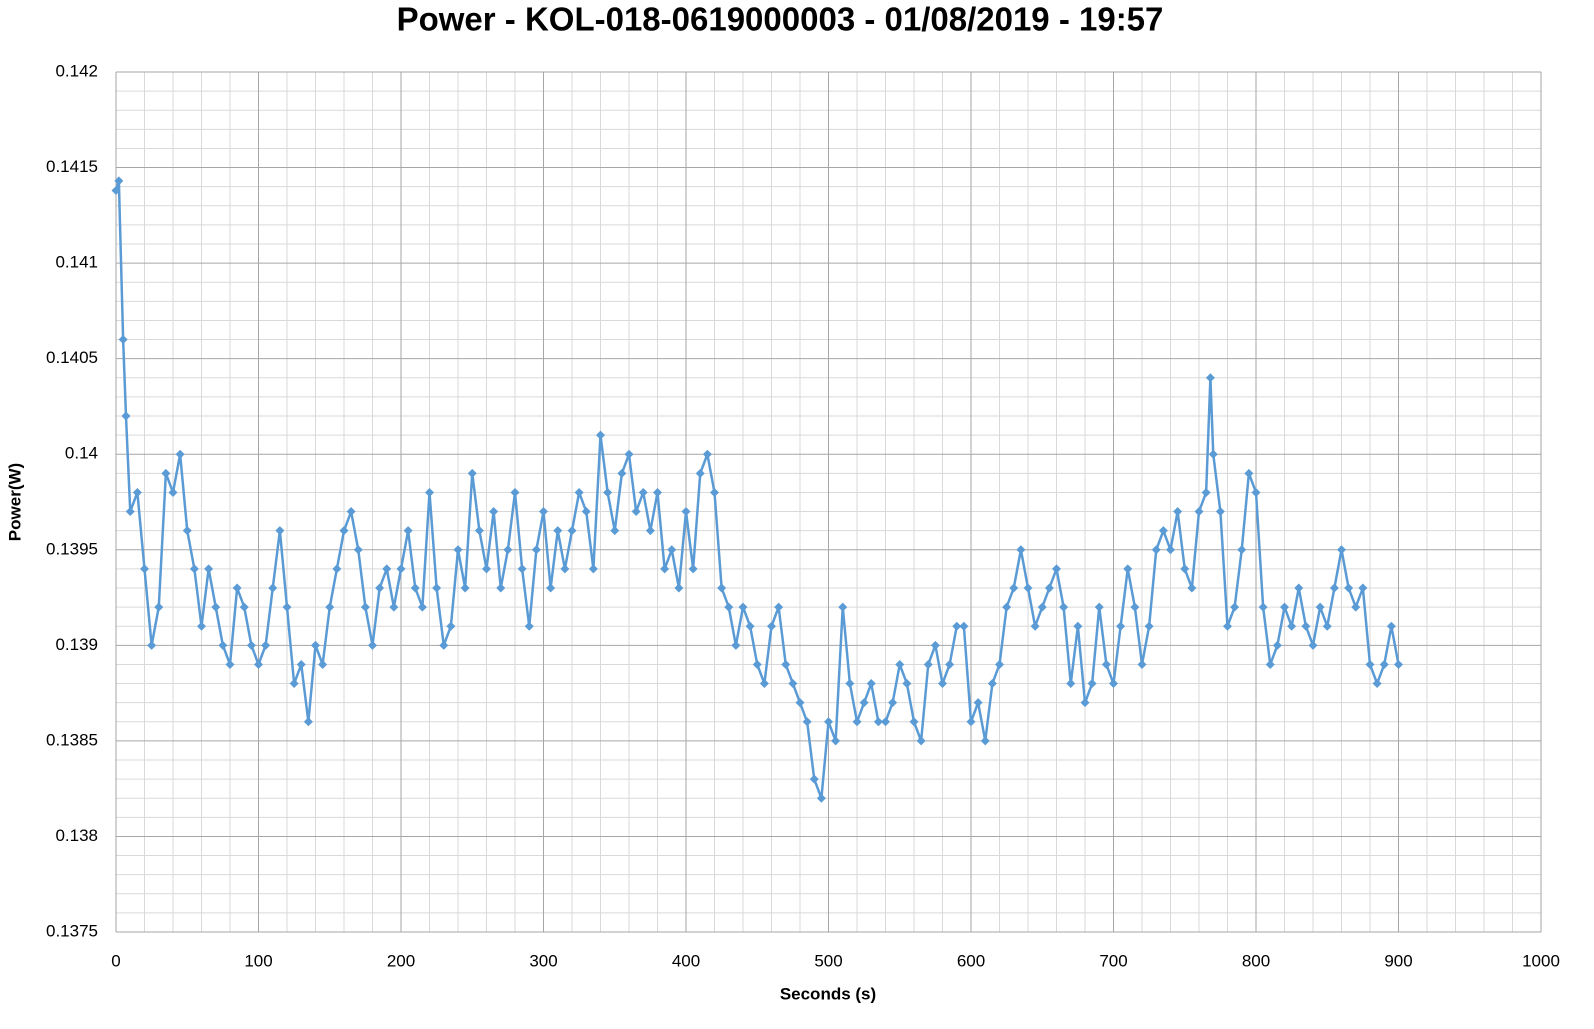 The height and width of the screenshot is (1029, 1594). Describe the element at coordinates (401, 960) in the screenshot. I see `x-tick-label: 200` at that location.